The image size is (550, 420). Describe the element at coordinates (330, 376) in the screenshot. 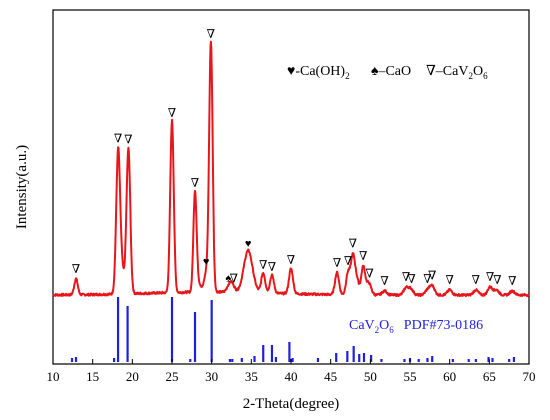

I see `x-tick-label: 45` at that location.